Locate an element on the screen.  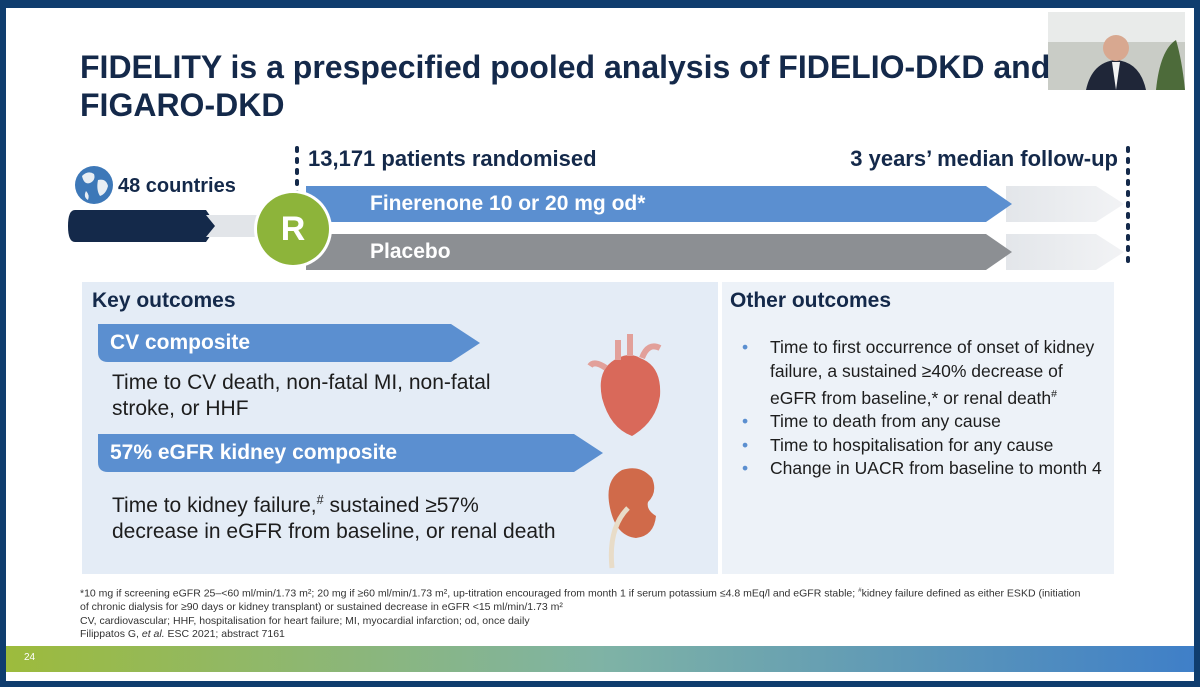
bullet: Time to hospitalisation for any cause is located at coordinates (916, 446).